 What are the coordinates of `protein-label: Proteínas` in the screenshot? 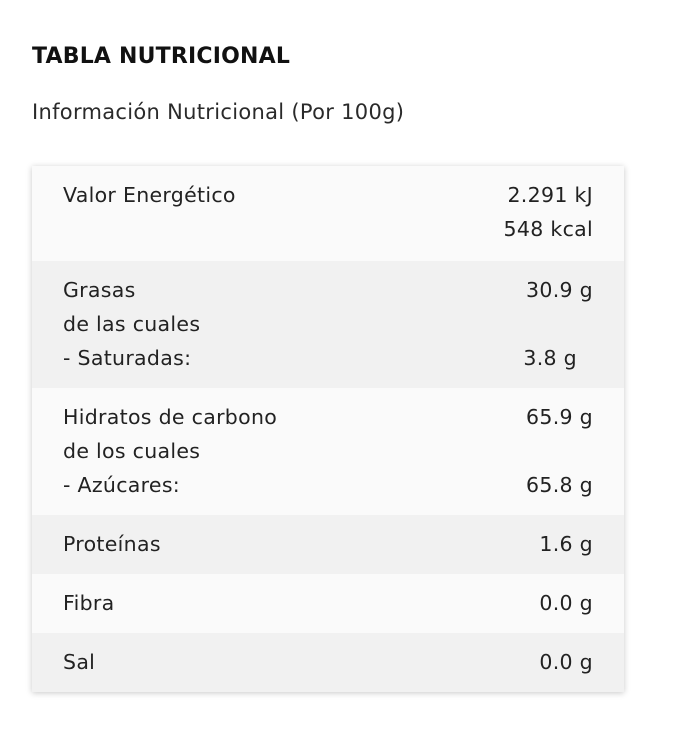 It's located at (112, 544).